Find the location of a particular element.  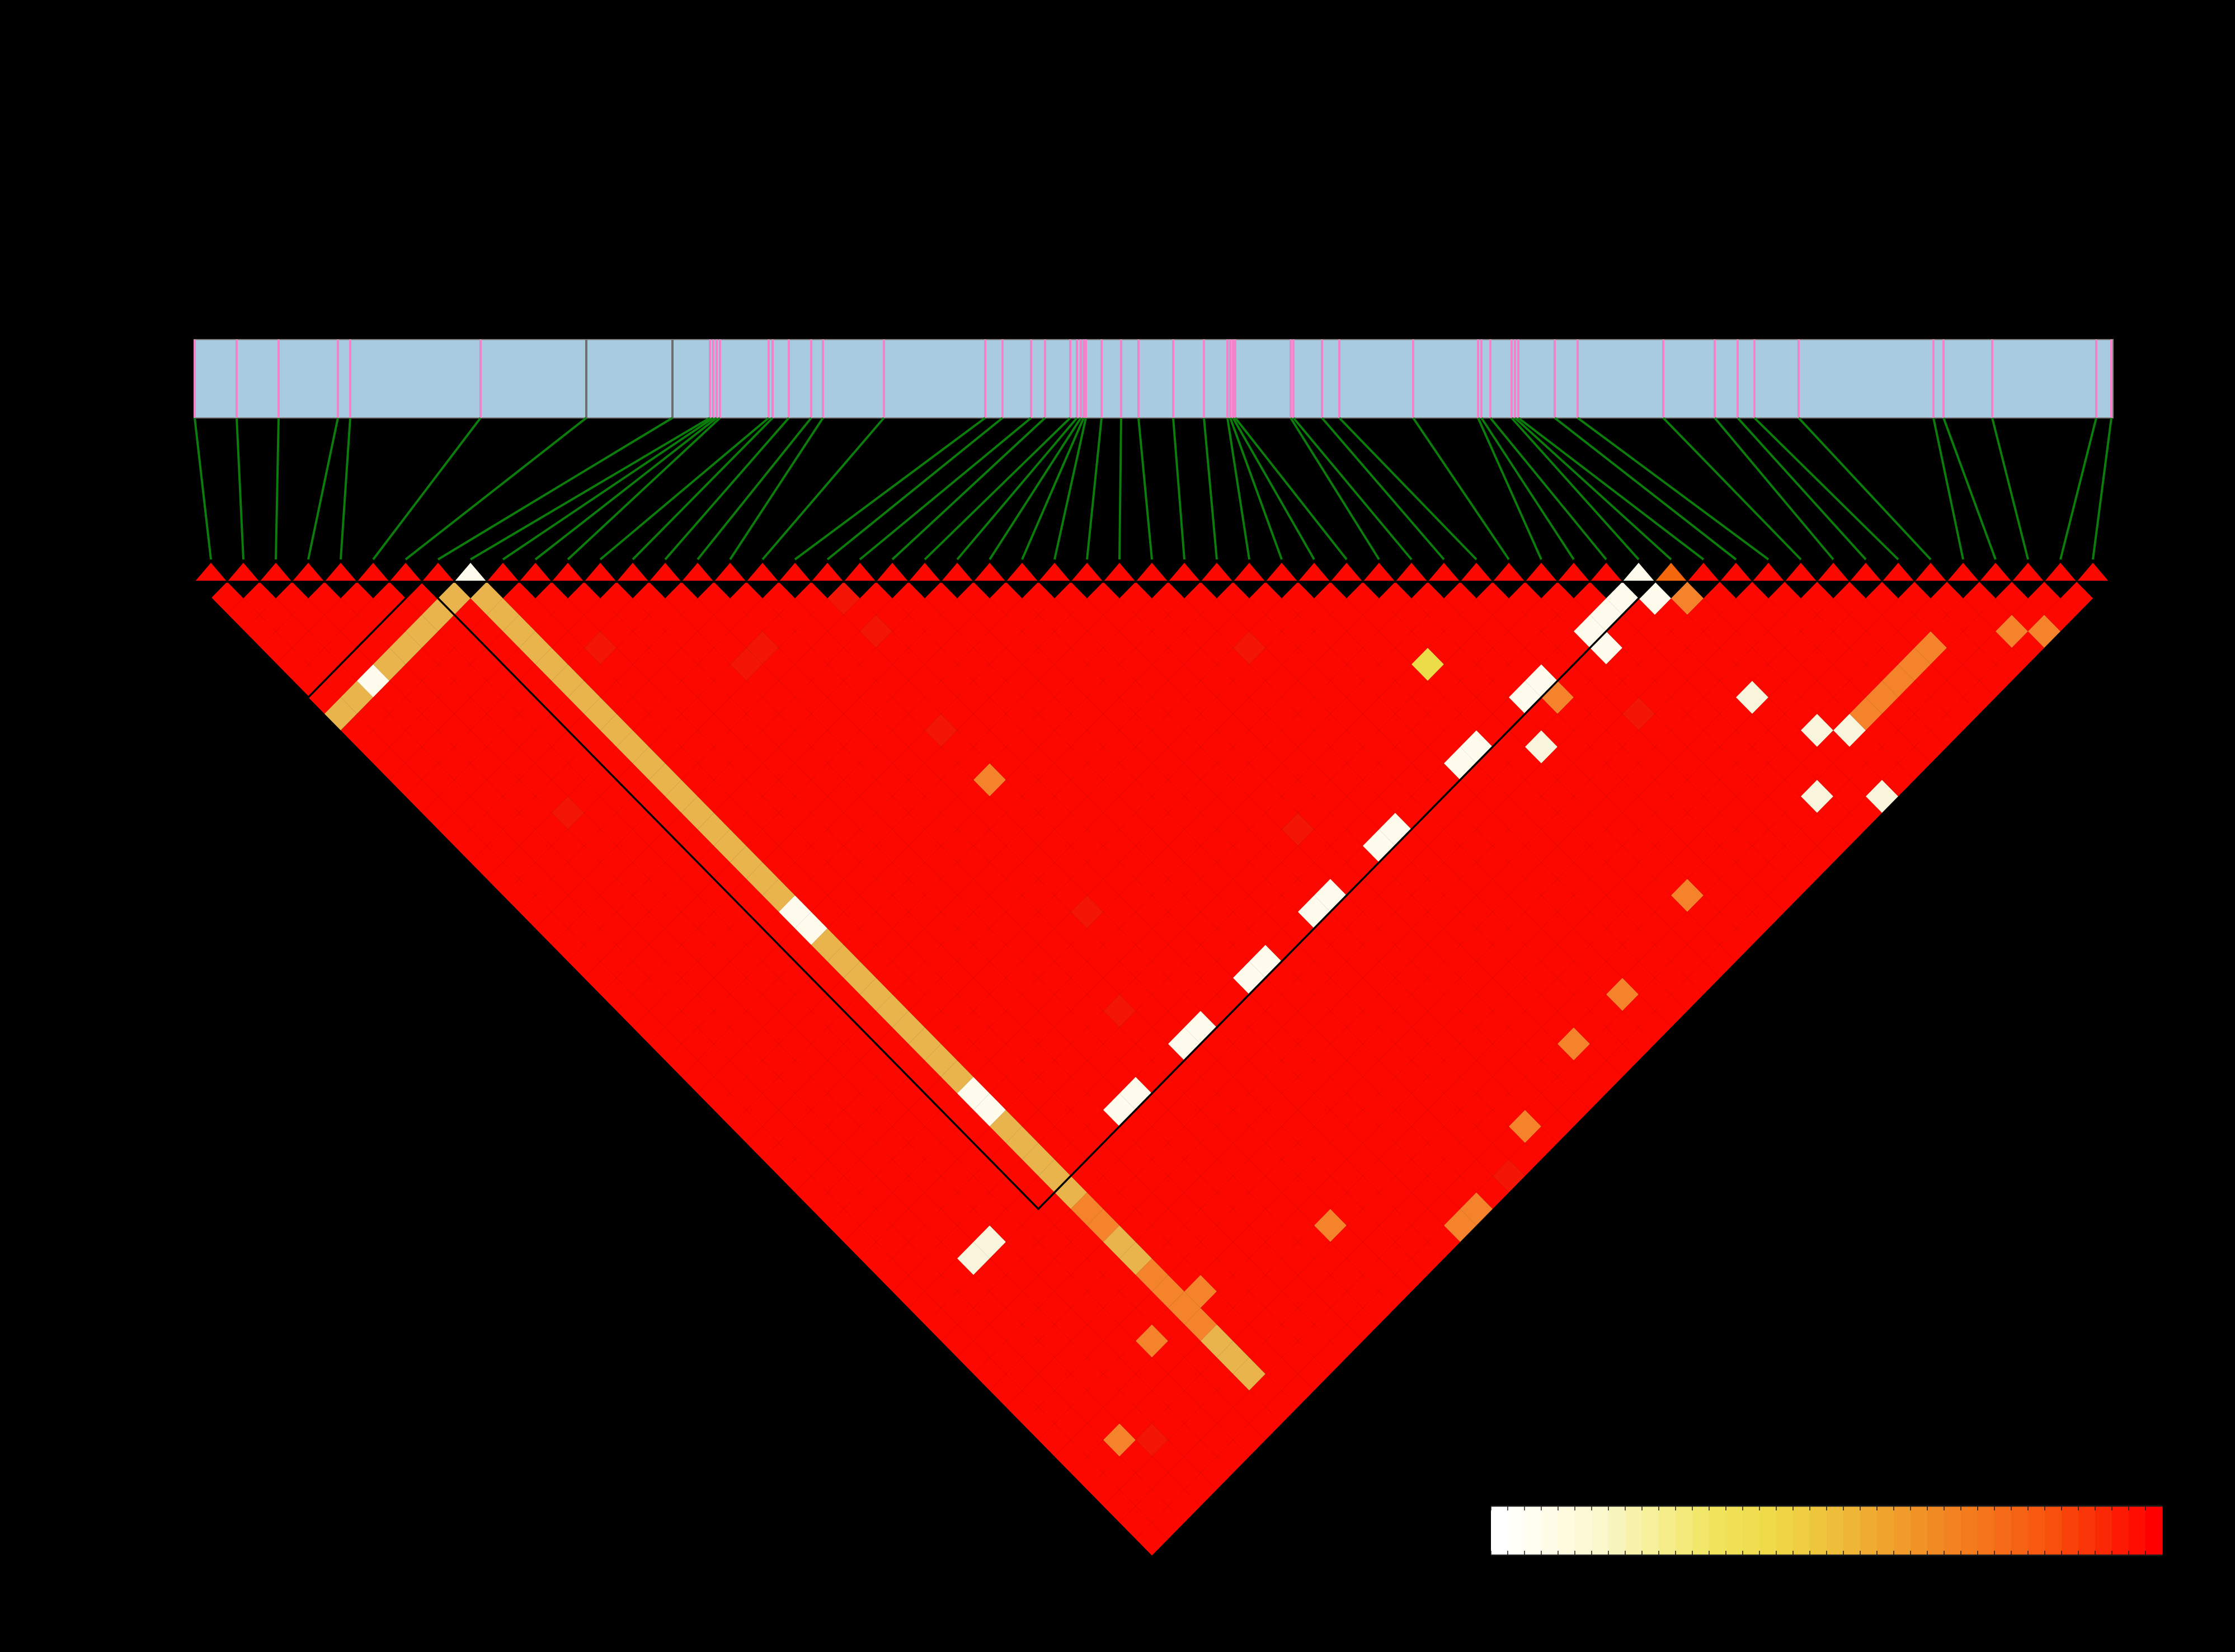

ld-cell is located at coordinates (2076, 599).